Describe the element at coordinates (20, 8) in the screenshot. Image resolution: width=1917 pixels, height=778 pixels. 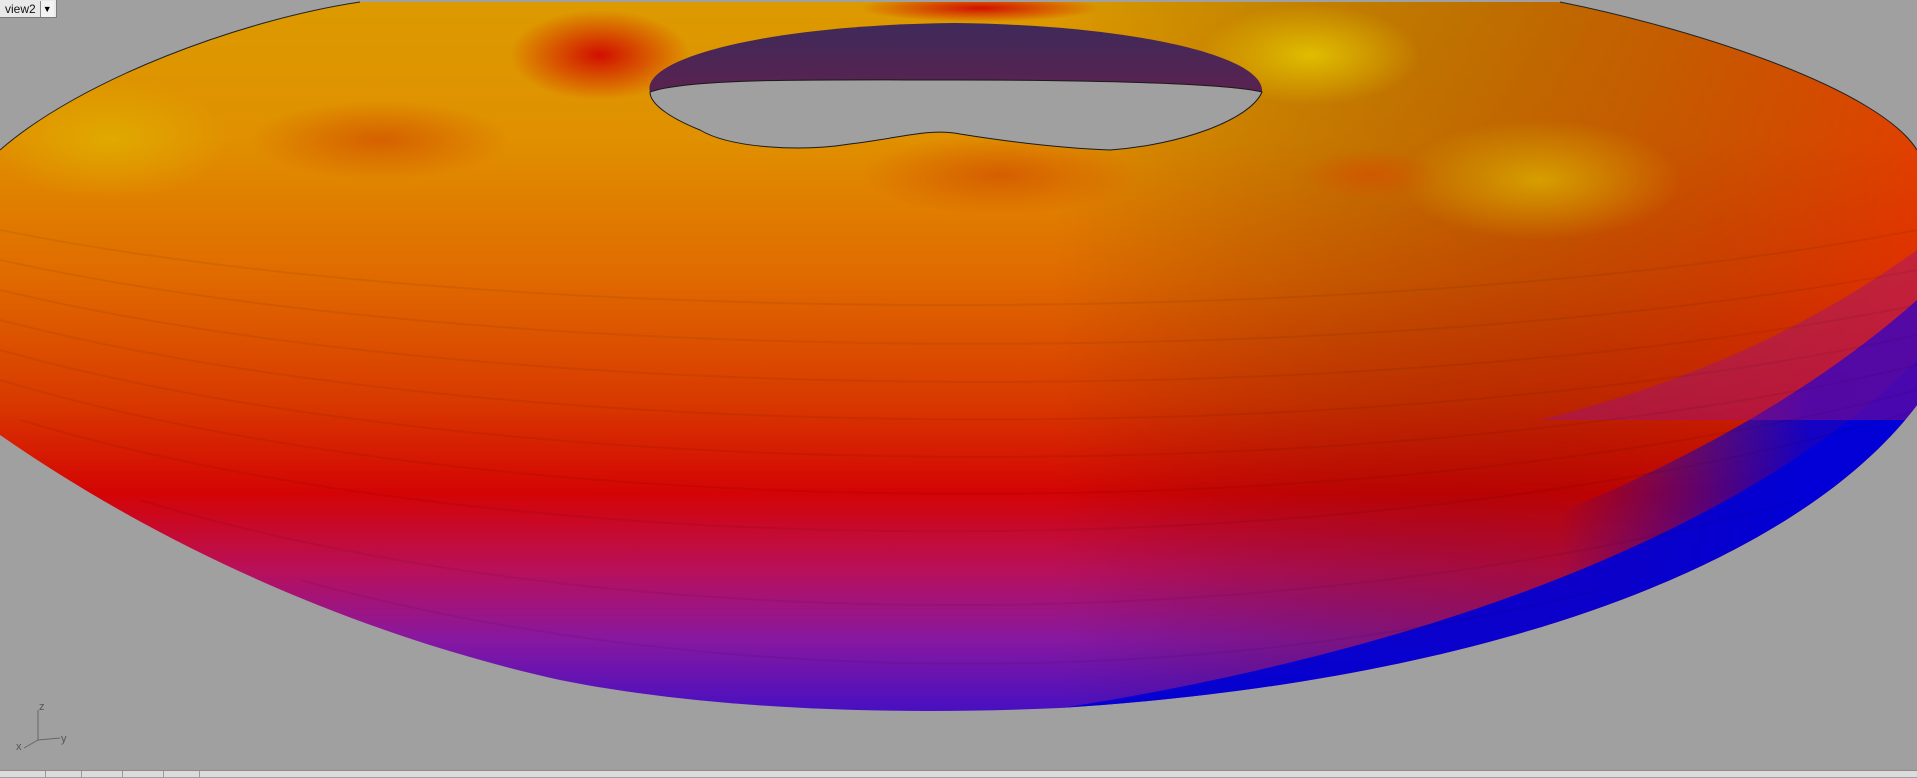
I see `view-name-label: view2` at that location.